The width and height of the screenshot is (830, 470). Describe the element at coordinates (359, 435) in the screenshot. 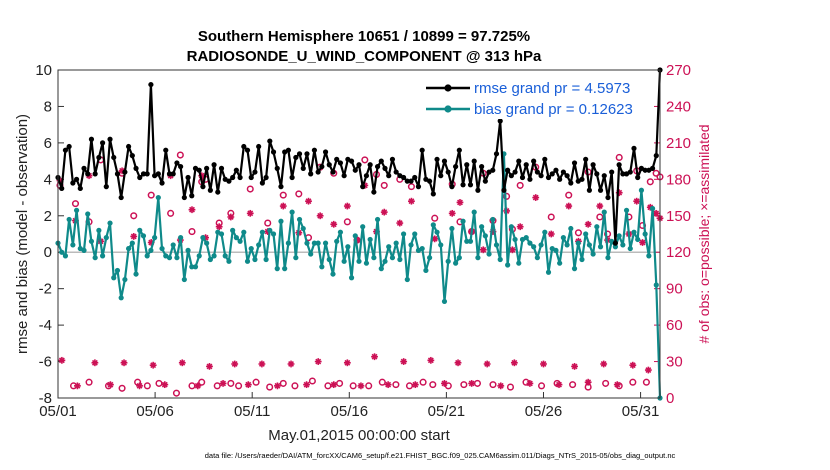

I see `x-axis-label: May.01,2015 00:00:00 start` at that location.